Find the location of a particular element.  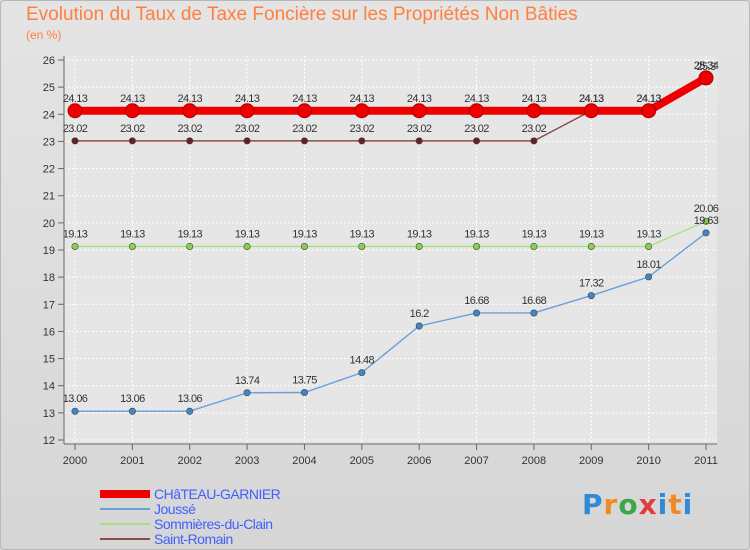

legend-item: CHâTEAU-GARNIER is located at coordinates (190, 494).